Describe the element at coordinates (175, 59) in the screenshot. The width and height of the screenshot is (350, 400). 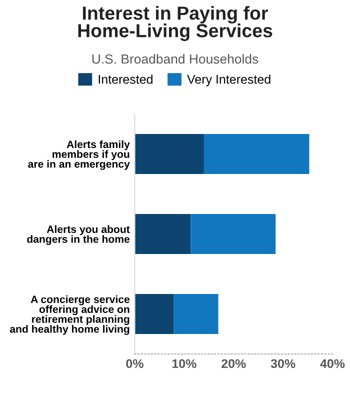
I see `chart-subtitle: U.S. Broadband Households` at that location.